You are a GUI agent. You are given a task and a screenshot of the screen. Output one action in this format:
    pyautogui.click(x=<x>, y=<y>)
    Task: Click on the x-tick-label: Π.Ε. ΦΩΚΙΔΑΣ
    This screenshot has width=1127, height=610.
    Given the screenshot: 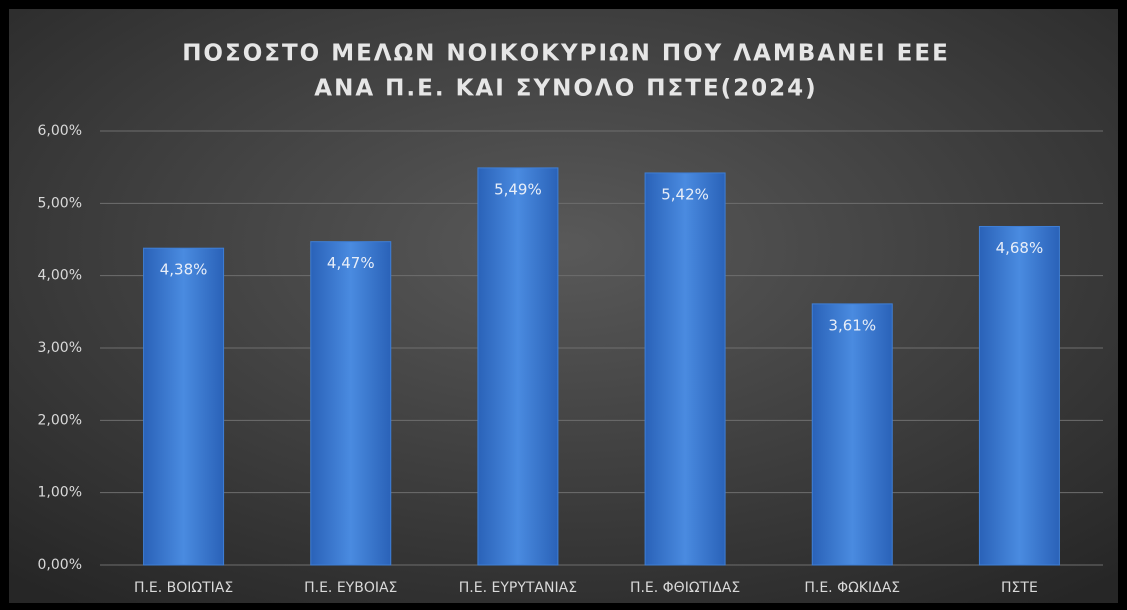 What is the action you would take?
    pyautogui.click(x=852, y=588)
    